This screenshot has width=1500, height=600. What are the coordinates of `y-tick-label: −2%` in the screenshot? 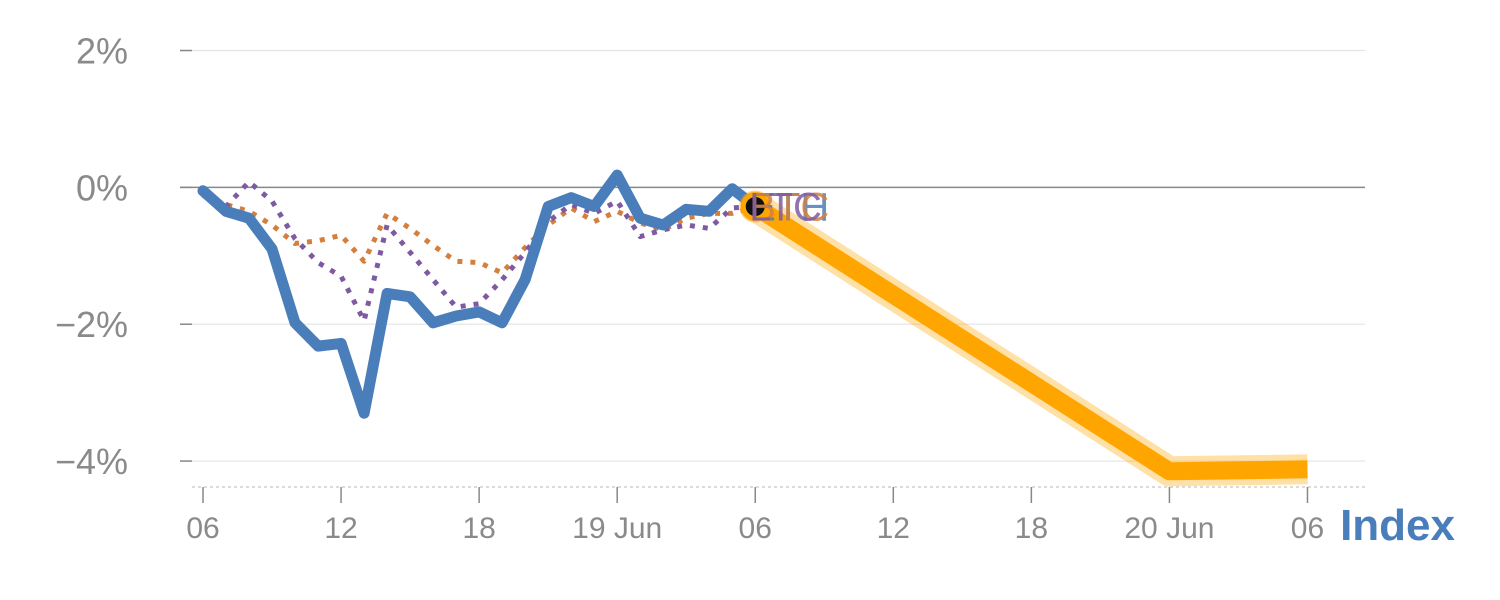 It's located at (91, 324).